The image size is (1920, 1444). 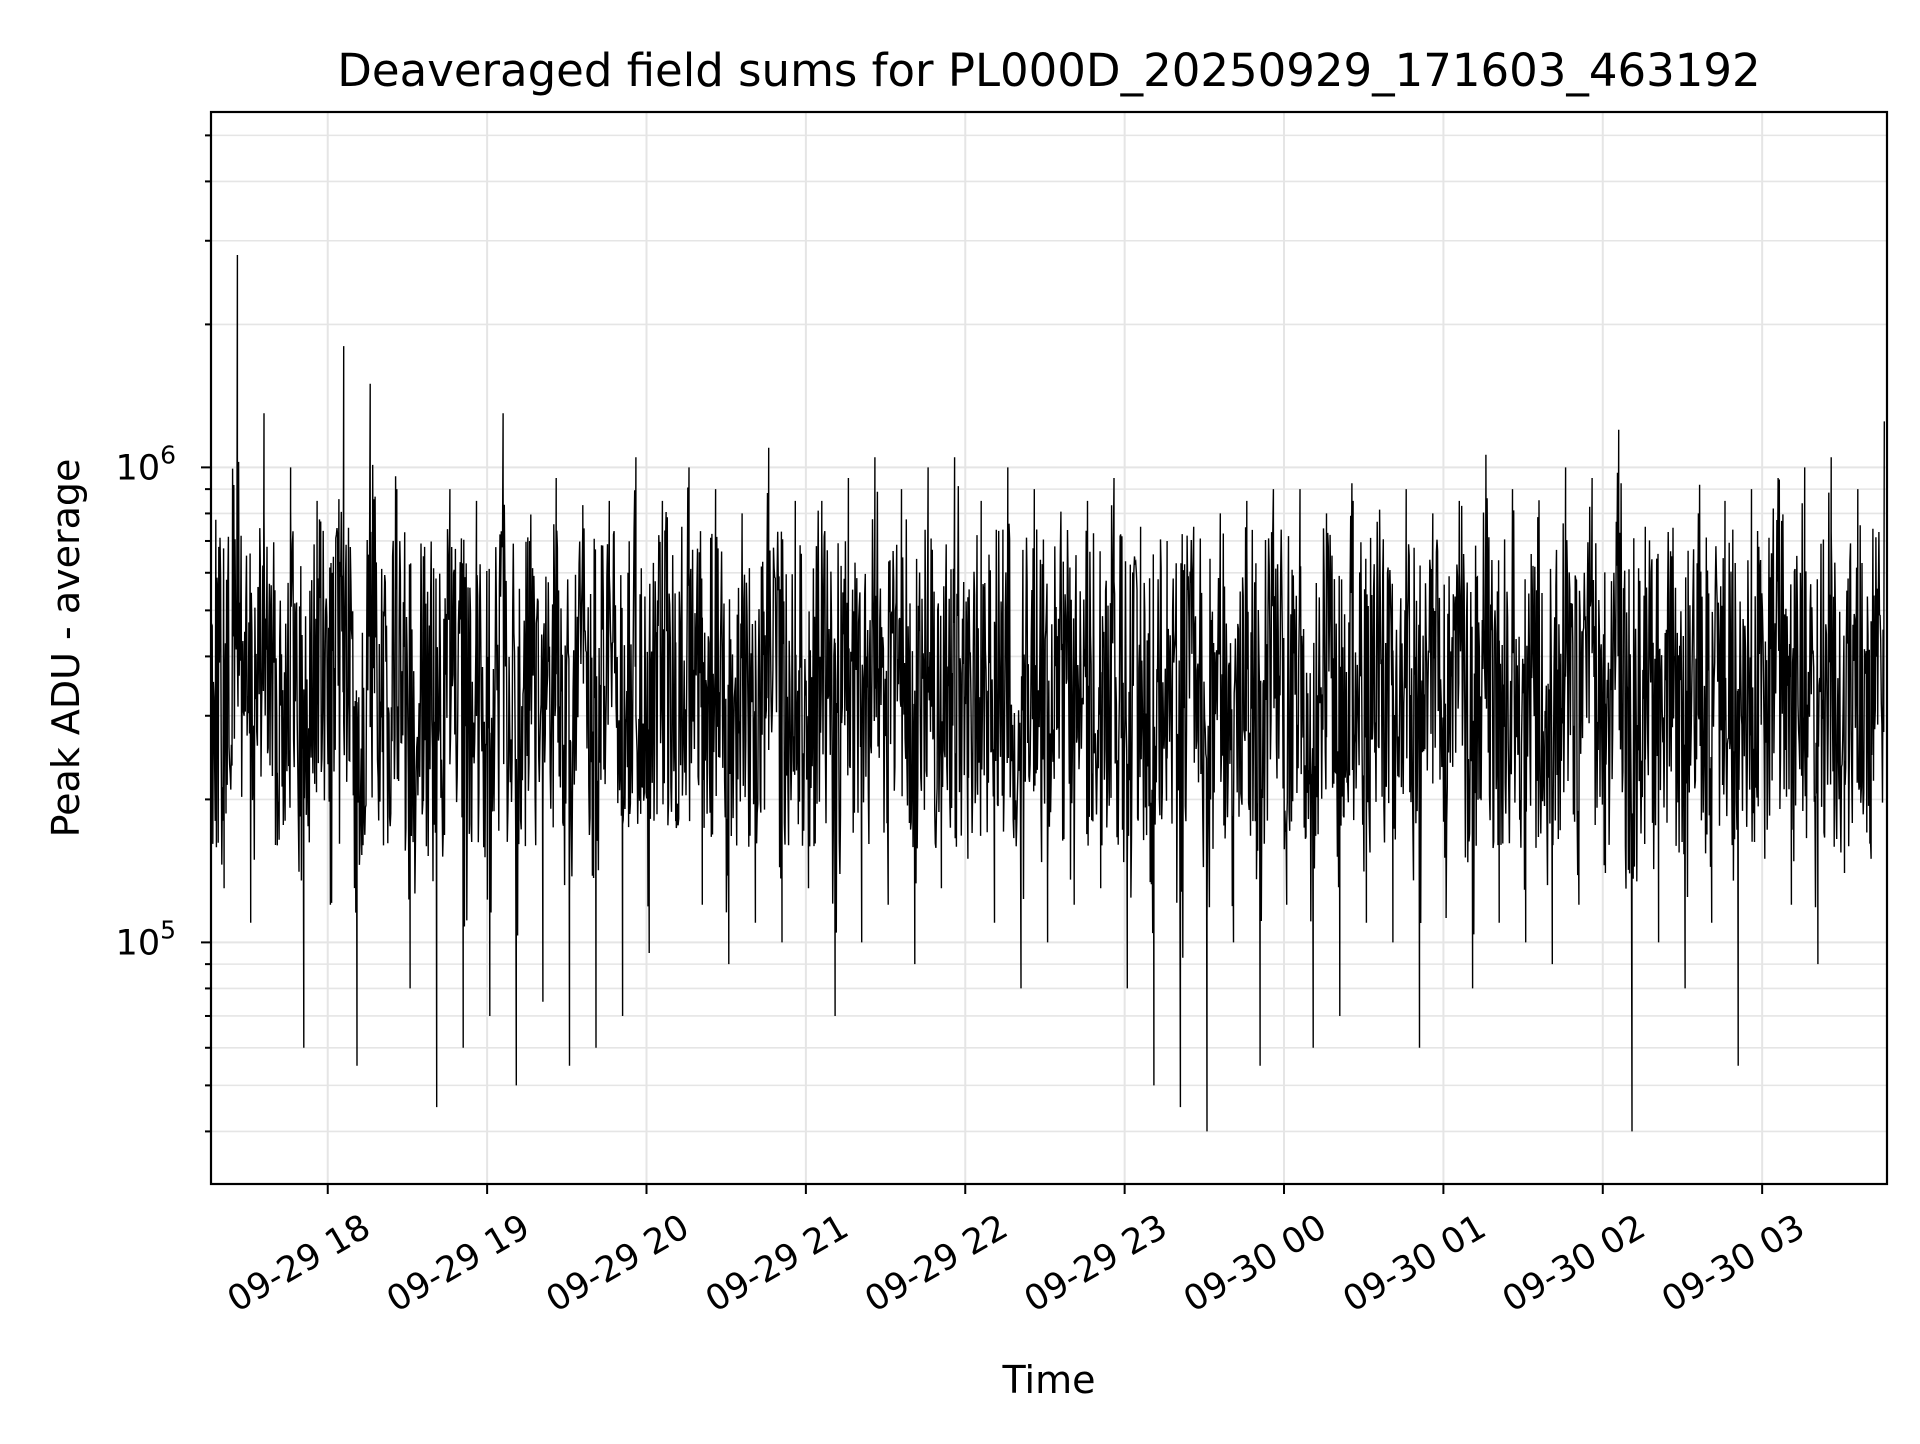 I want to click on y-axis-label: Peak ADU - average, so click(x=66, y=648).